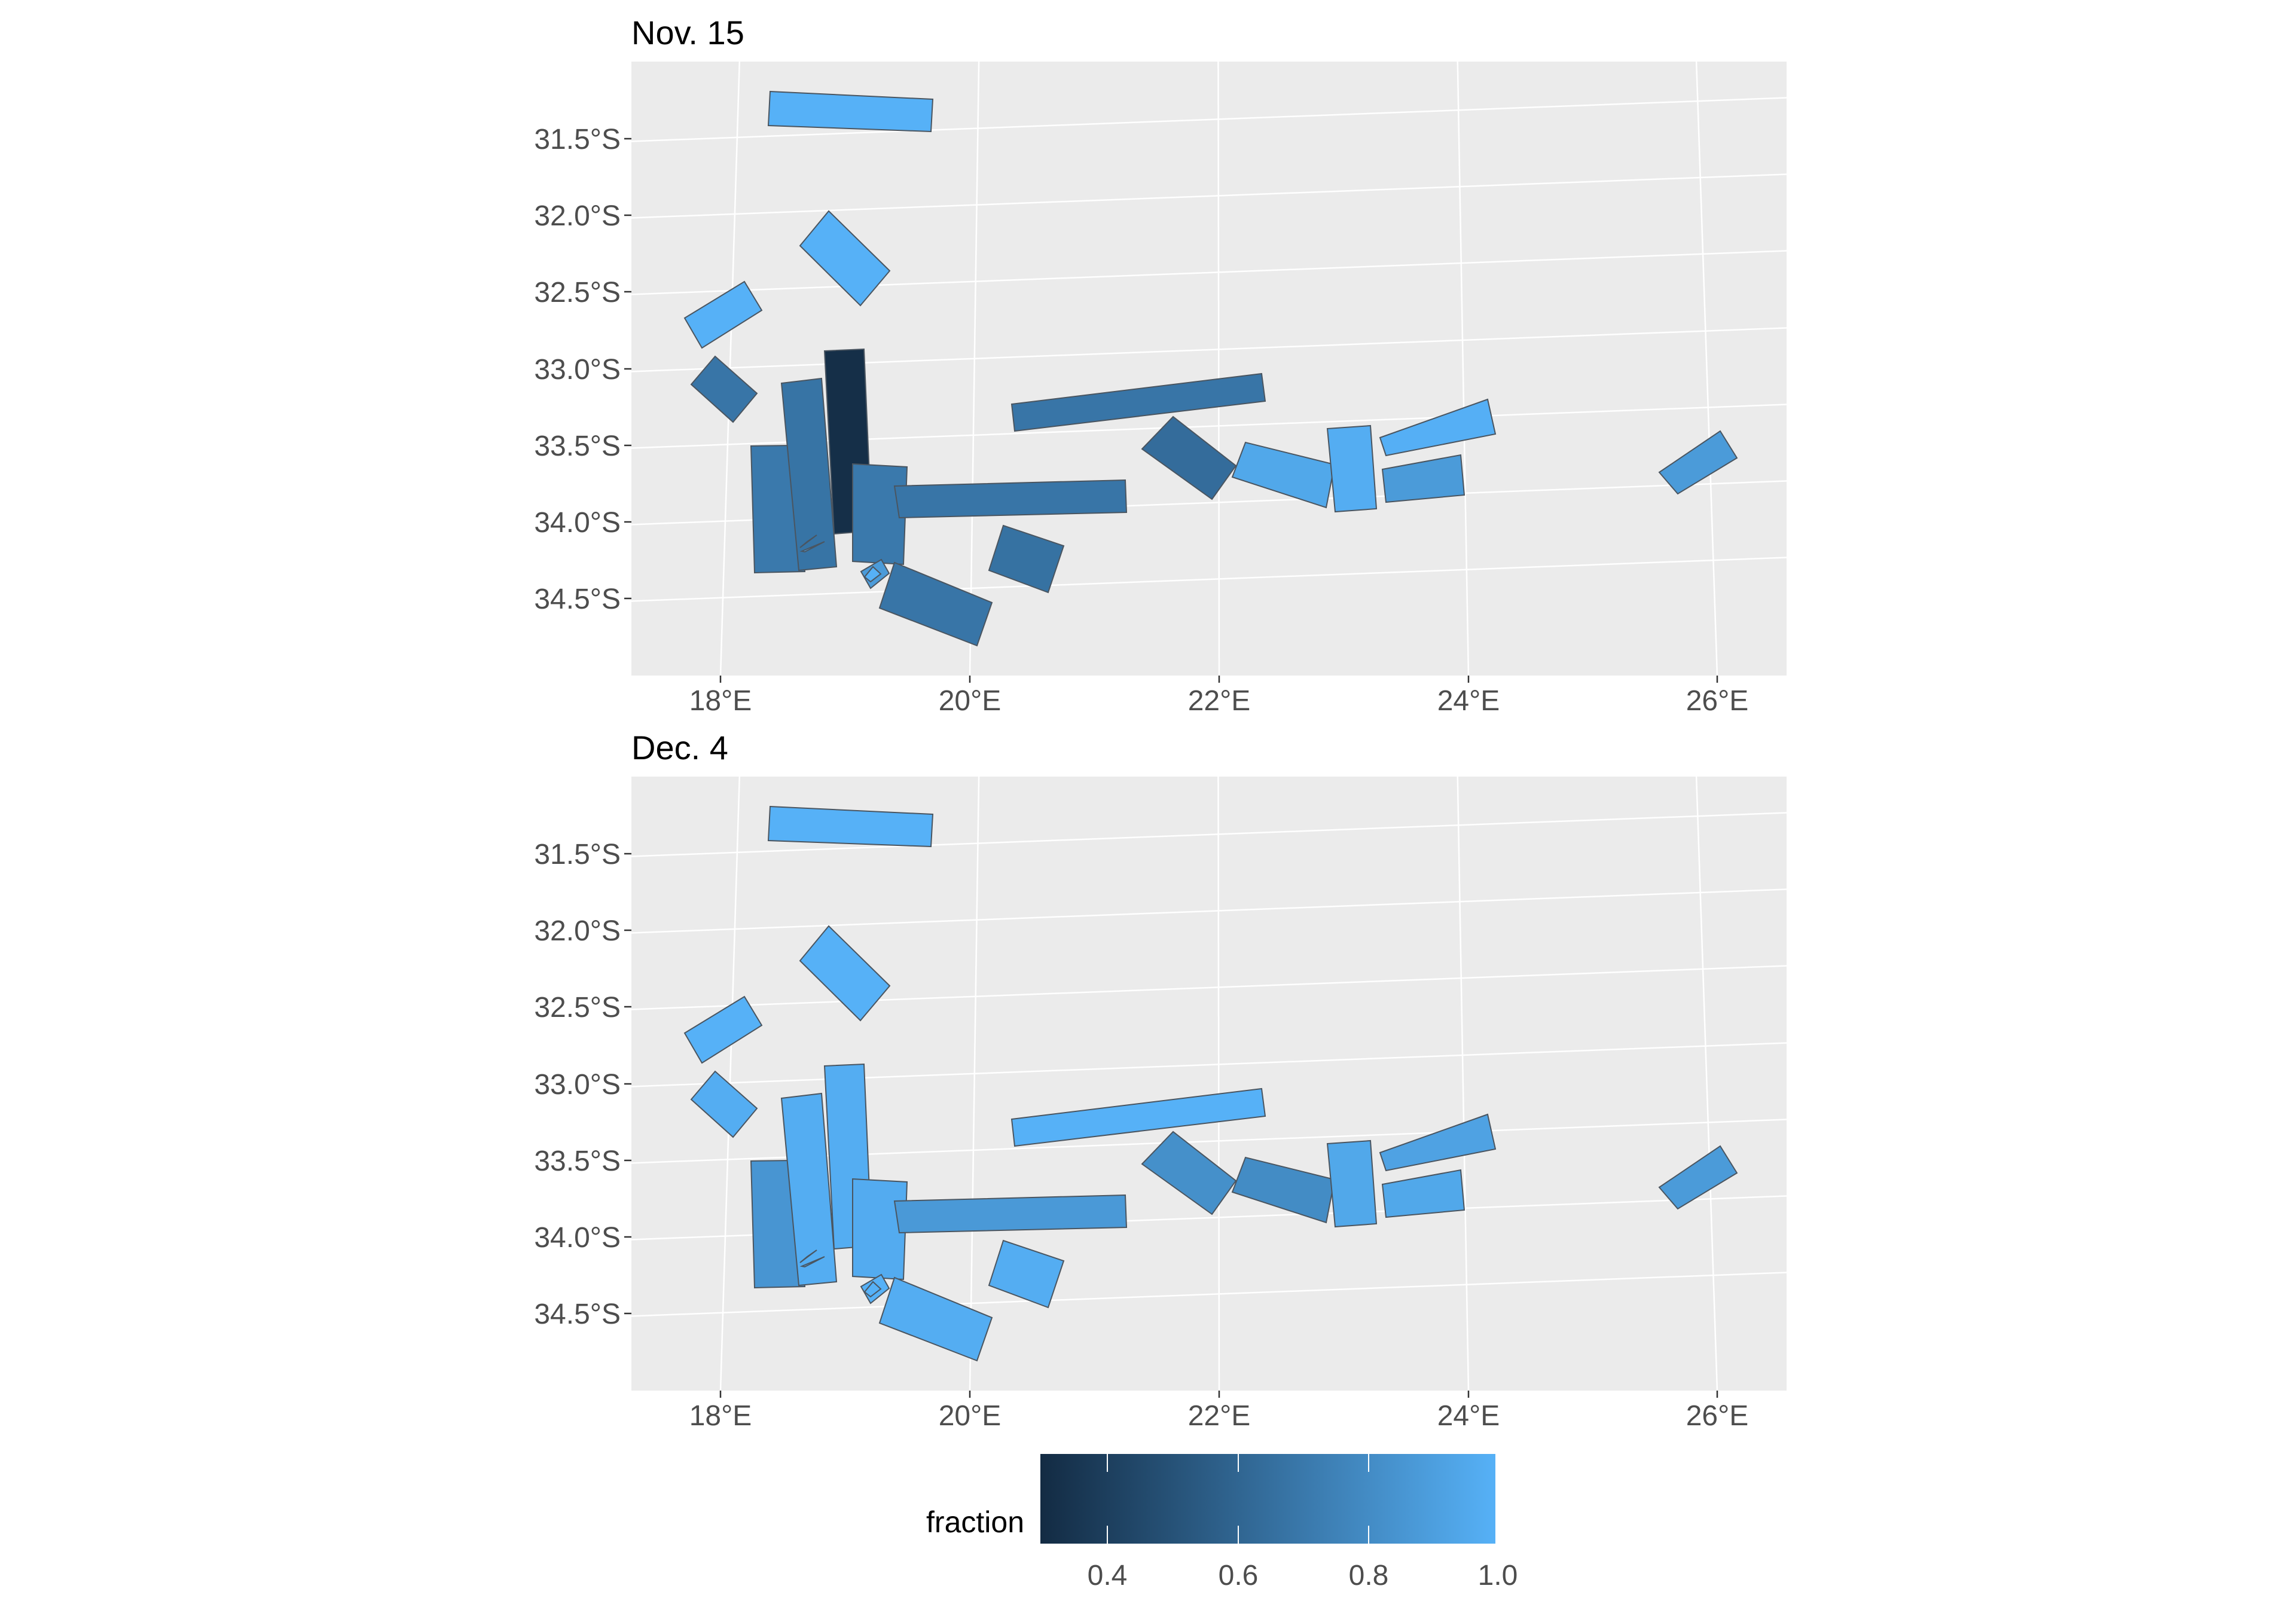 The height and width of the screenshot is (1607, 2296). Describe the element at coordinates (1239, 1575) in the screenshot. I see `legend-tick-label: 0.6` at that location.